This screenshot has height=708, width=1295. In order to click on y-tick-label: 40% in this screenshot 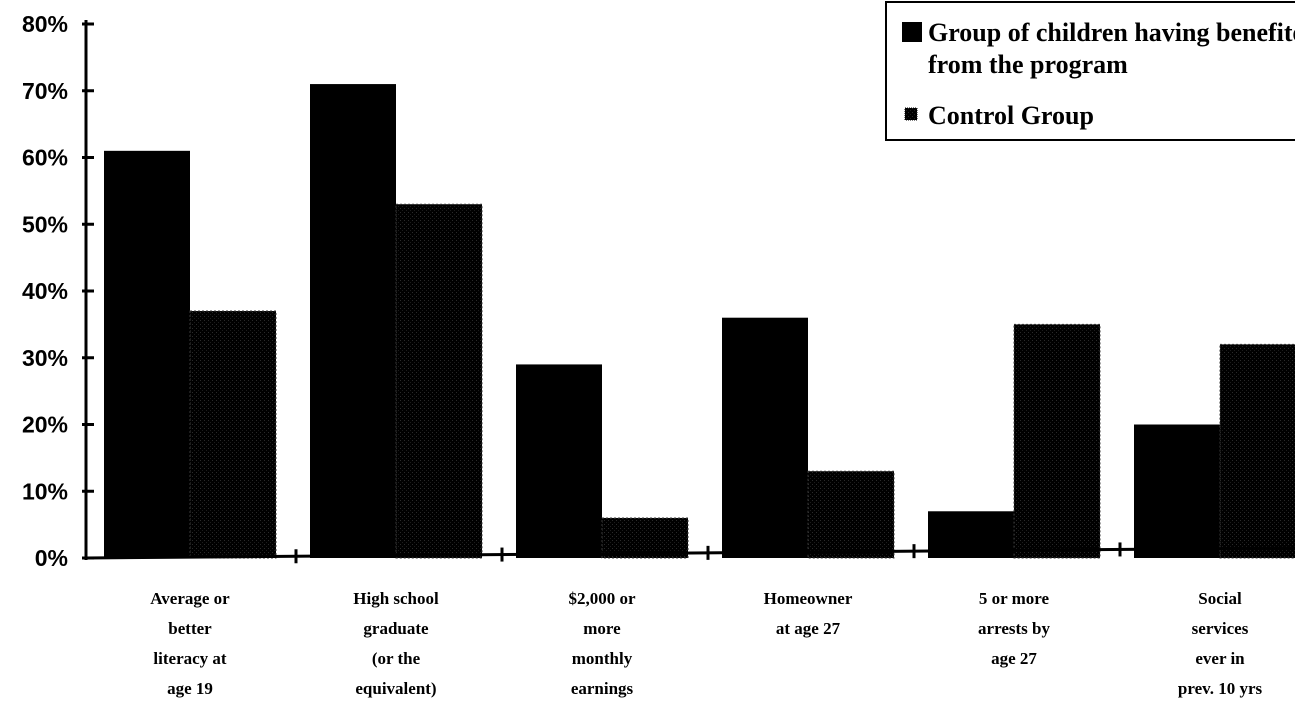, I will do `click(45, 291)`.